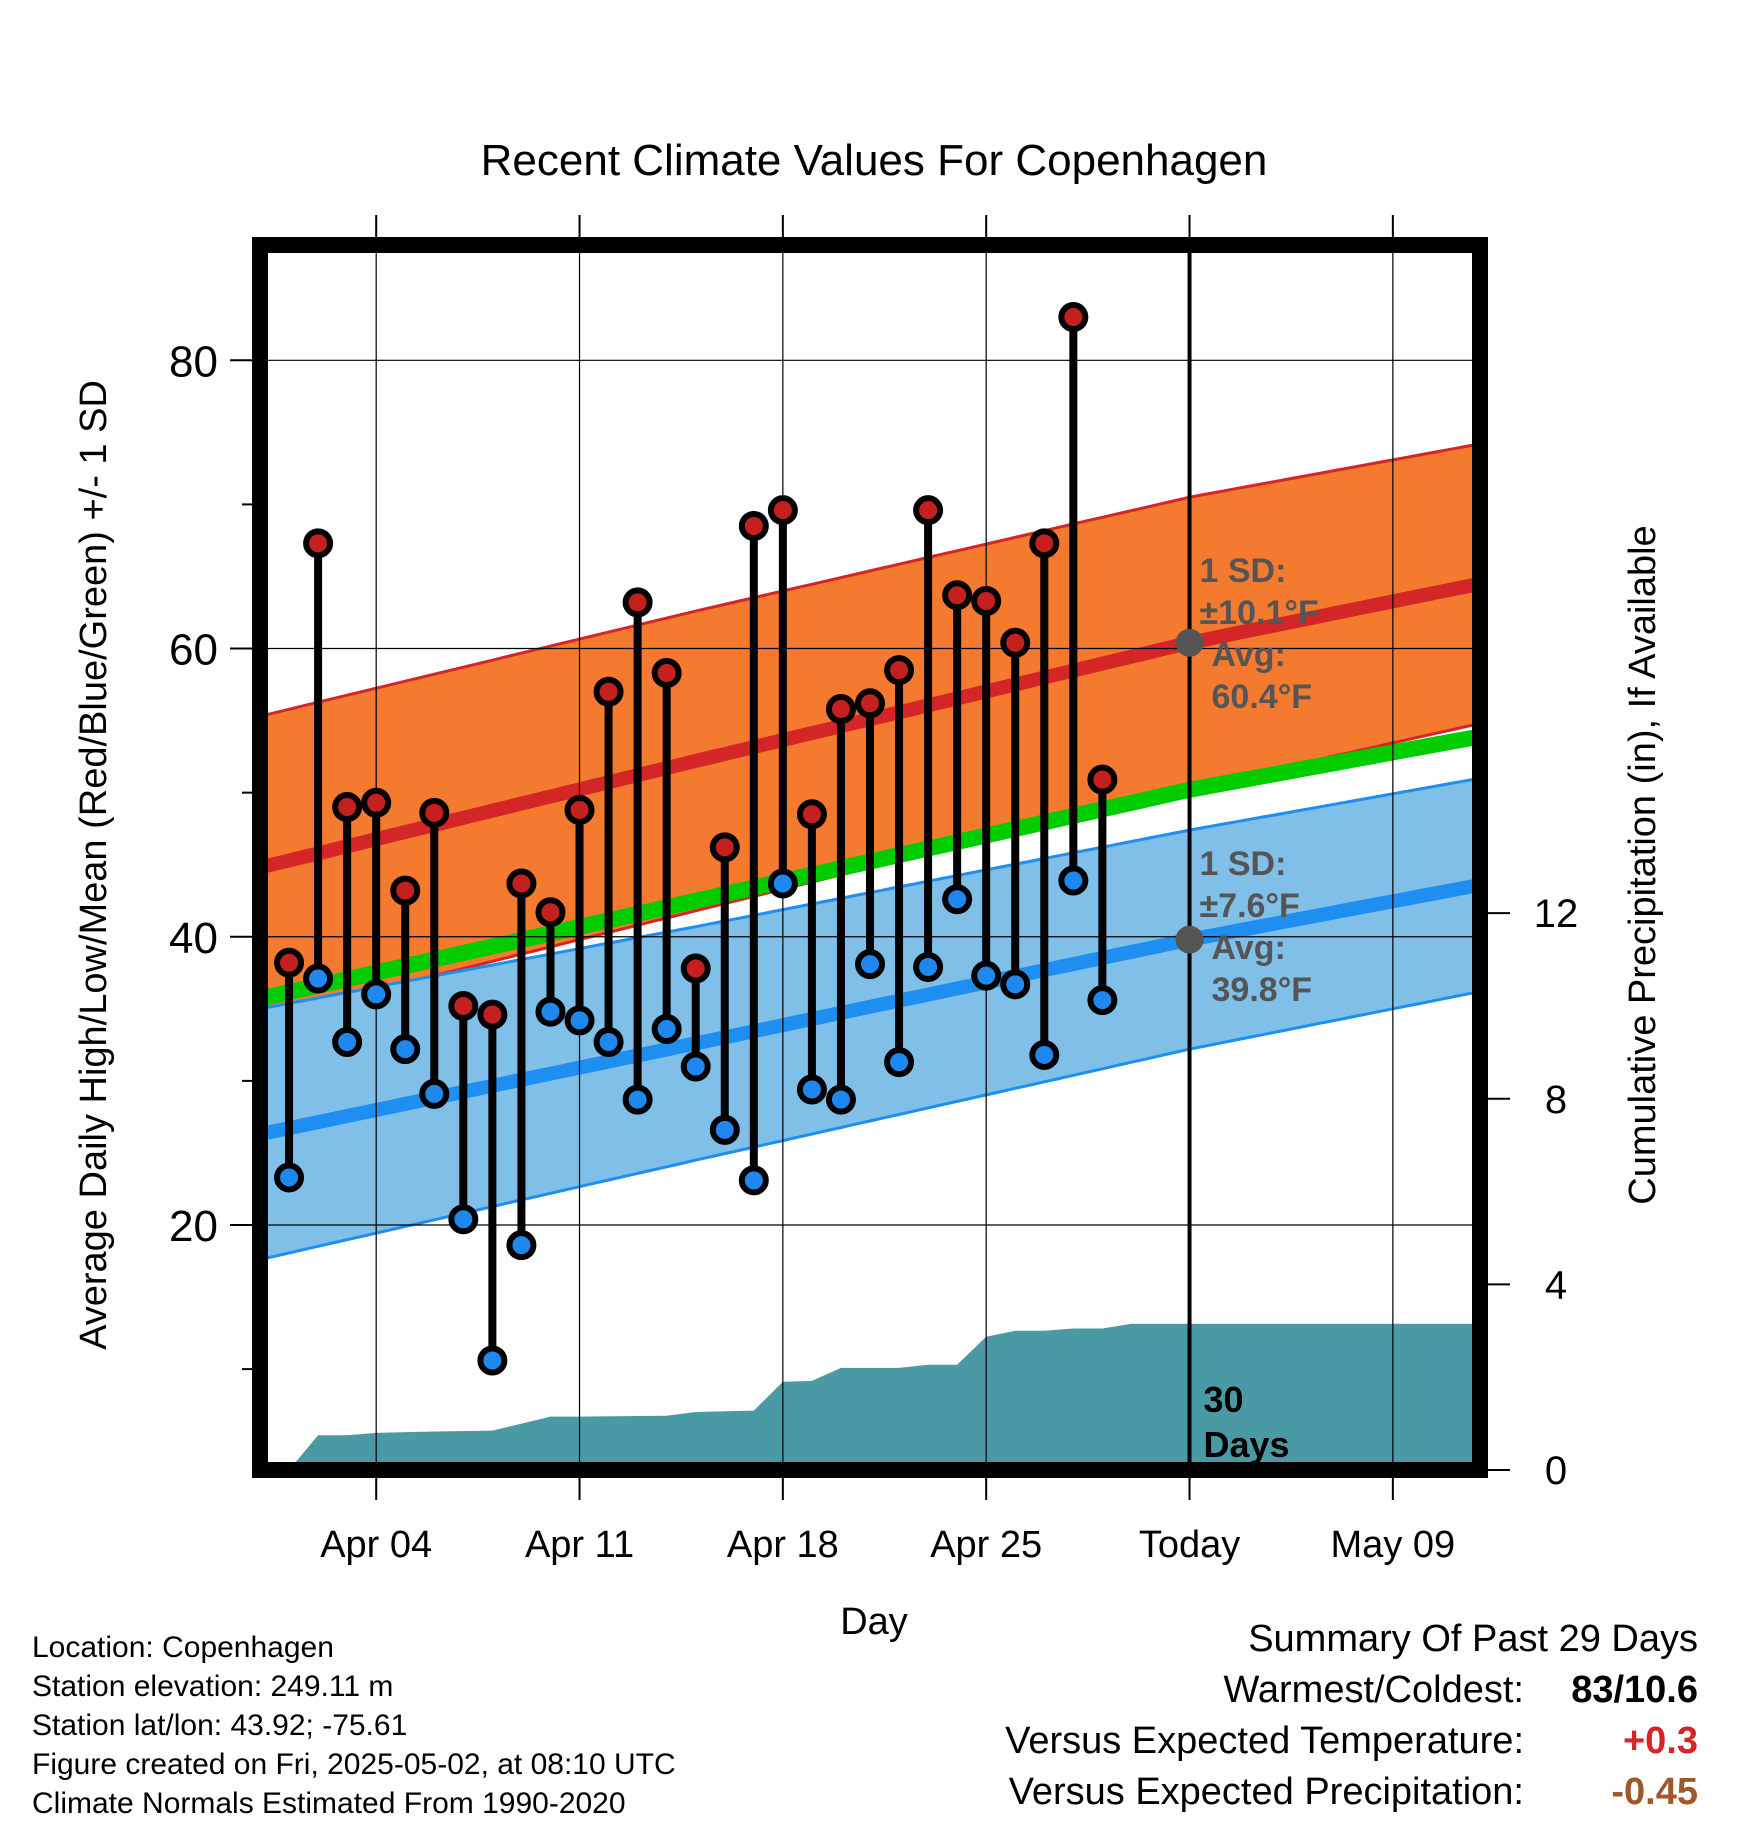 The height and width of the screenshot is (1828, 1748). Describe the element at coordinates (1634, 1690) in the screenshot. I see `warmest-coldest-value: 83/10.6` at that location.